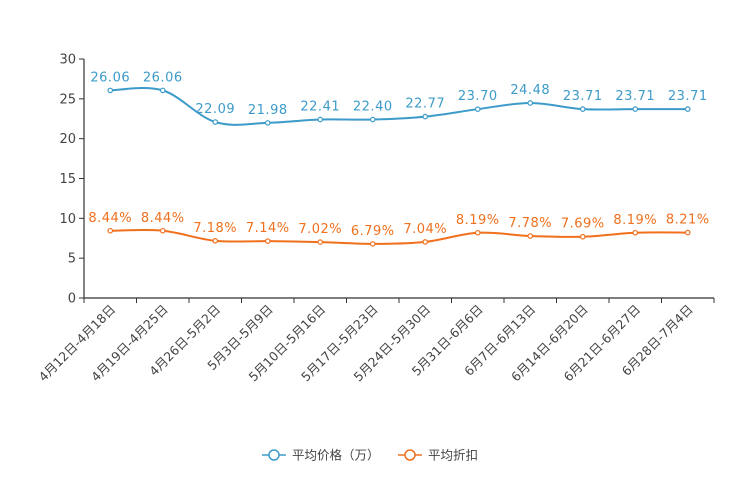  I want to click on data-label: 21.98, so click(268, 110).